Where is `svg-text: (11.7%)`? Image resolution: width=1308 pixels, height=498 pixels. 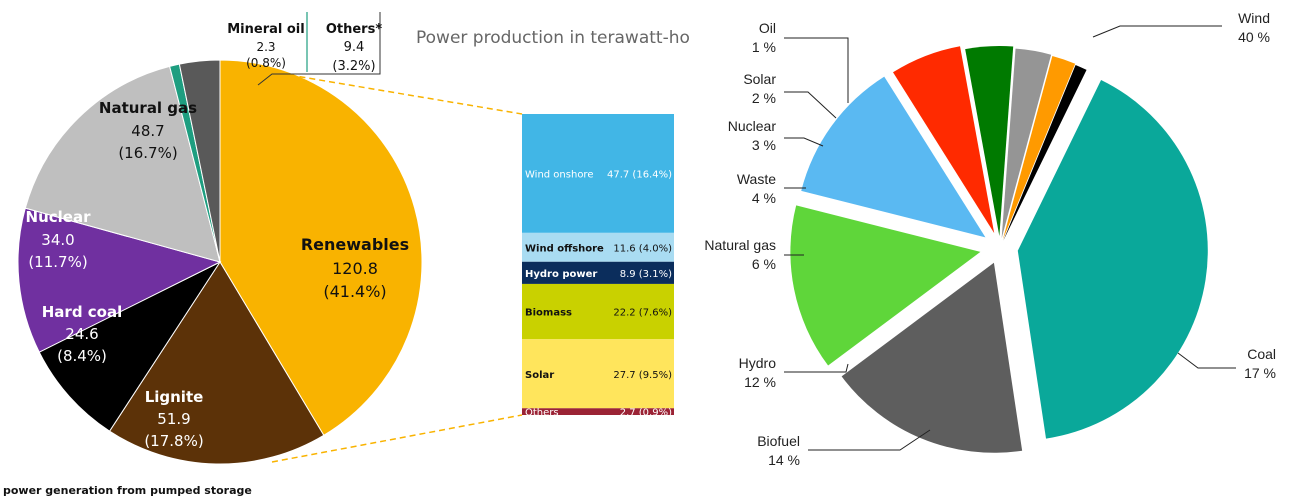
svg-text: (11.7%) is located at coordinates (57, 262).